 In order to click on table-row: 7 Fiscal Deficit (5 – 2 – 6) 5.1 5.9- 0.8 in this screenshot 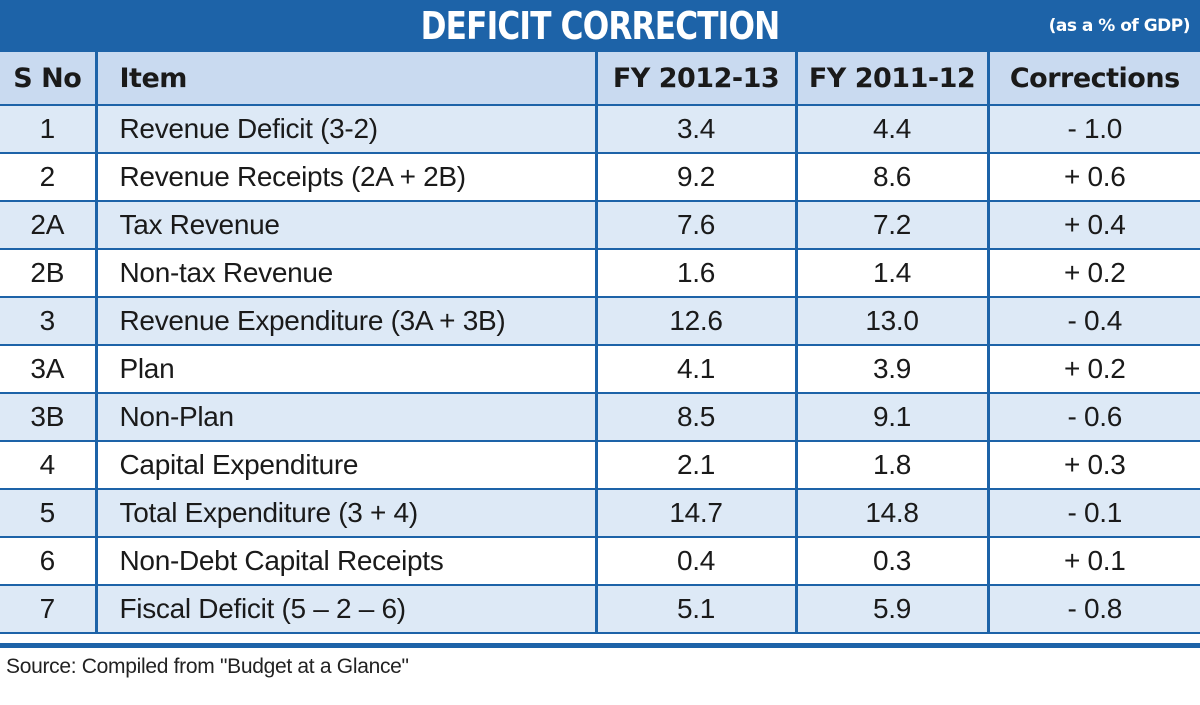, I will do `click(600, 609)`.